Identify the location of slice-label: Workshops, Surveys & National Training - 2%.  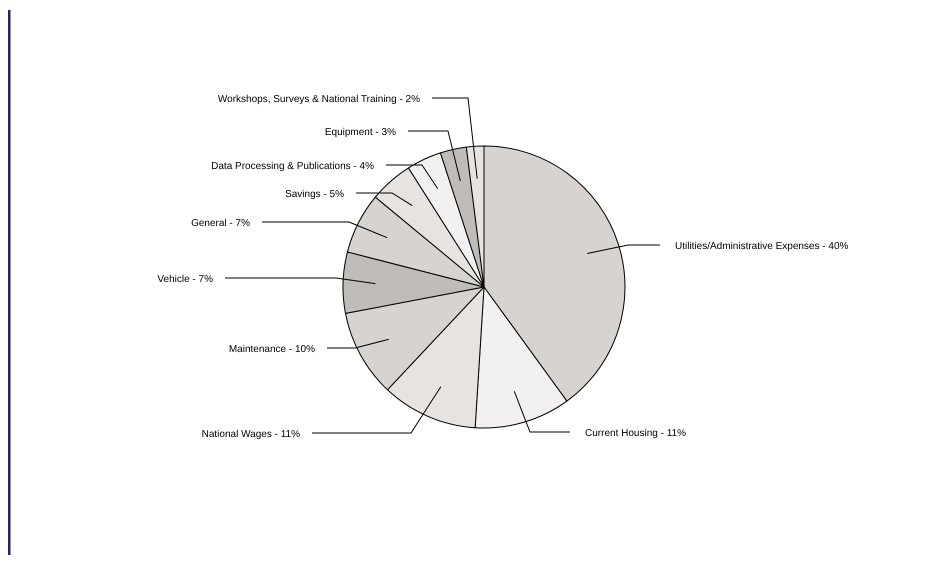
(319, 99).